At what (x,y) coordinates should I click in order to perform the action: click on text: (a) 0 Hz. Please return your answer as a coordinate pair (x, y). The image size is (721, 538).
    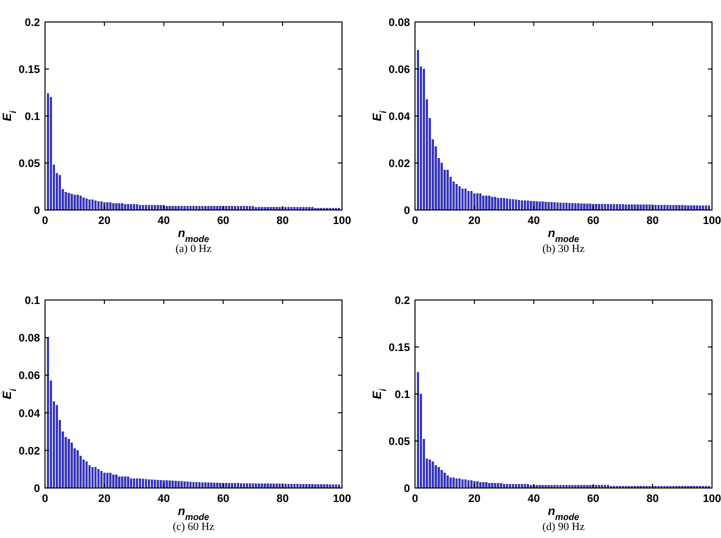
    Looking at the image, I should click on (193, 249).